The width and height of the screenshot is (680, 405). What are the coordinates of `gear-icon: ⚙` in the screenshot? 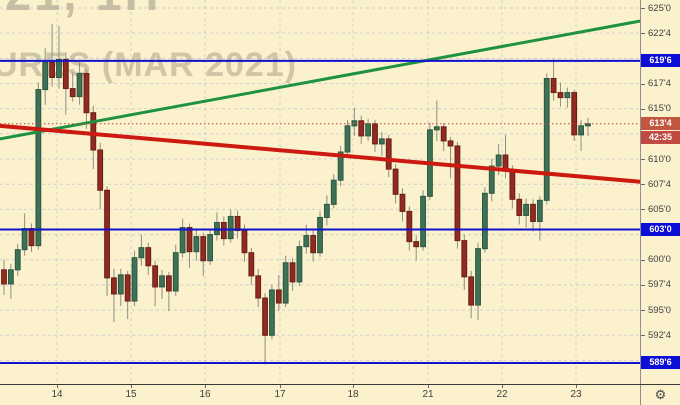 It's located at (660, 394).